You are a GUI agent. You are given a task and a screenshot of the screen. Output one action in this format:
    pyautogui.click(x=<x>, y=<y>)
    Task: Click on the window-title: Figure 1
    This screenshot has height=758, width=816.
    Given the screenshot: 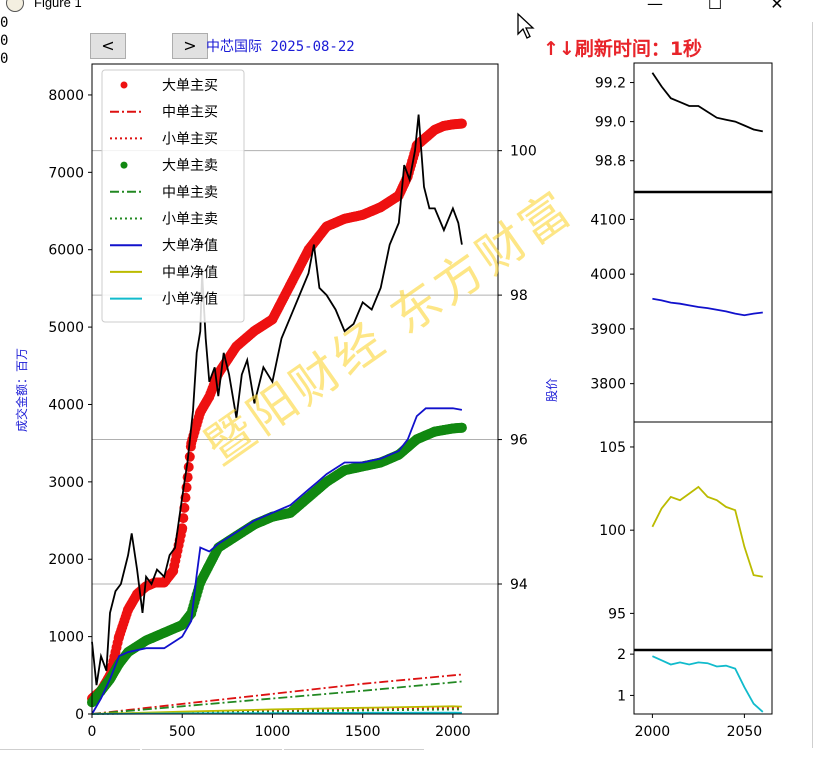 What is the action you would take?
    pyautogui.click(x=58, y=5)
    